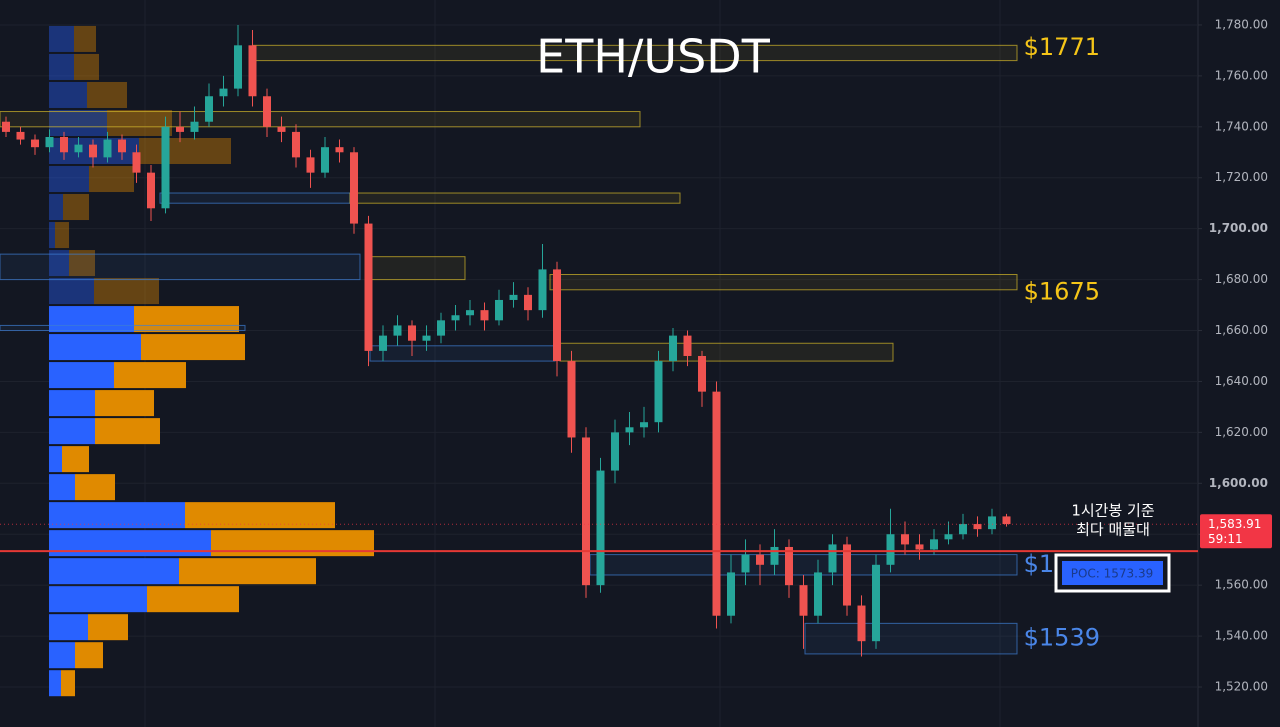 The height and width of the screenshot is (727, 1280). Describe the element at coordinates (1112, 574) in the screenshot. I see `poc-label: POC: 1573.39` at that location.